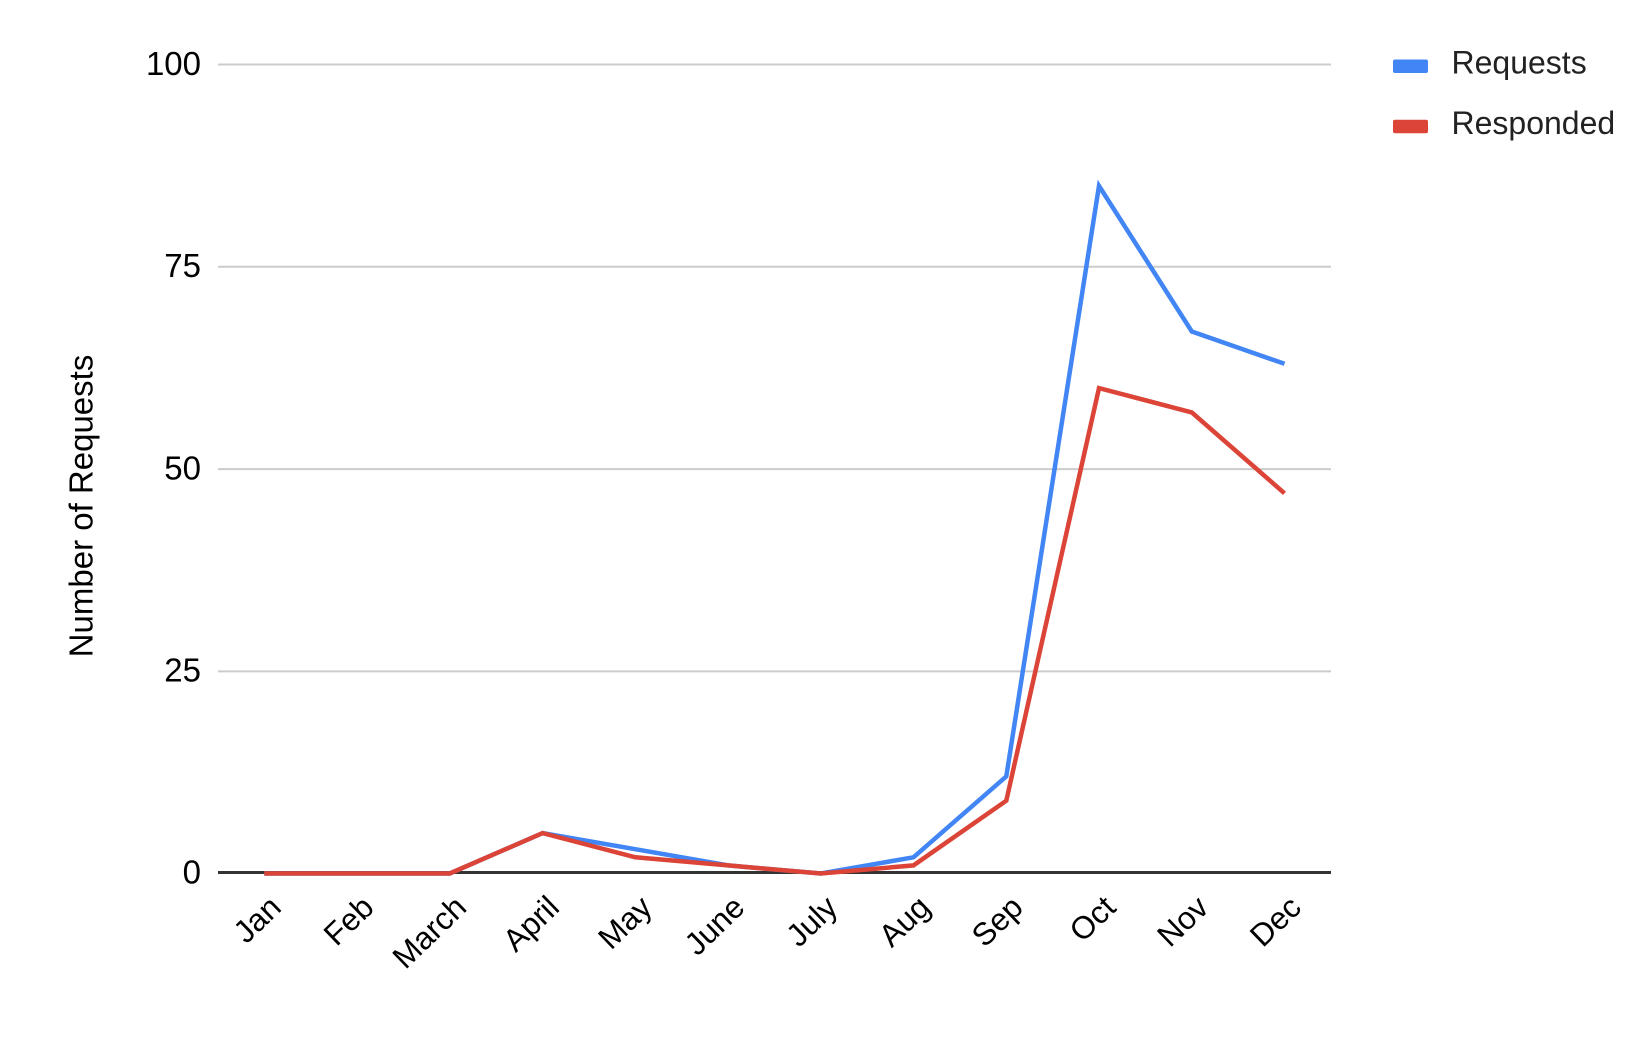  I want to click on svg-text: 100, so click(173, 63).